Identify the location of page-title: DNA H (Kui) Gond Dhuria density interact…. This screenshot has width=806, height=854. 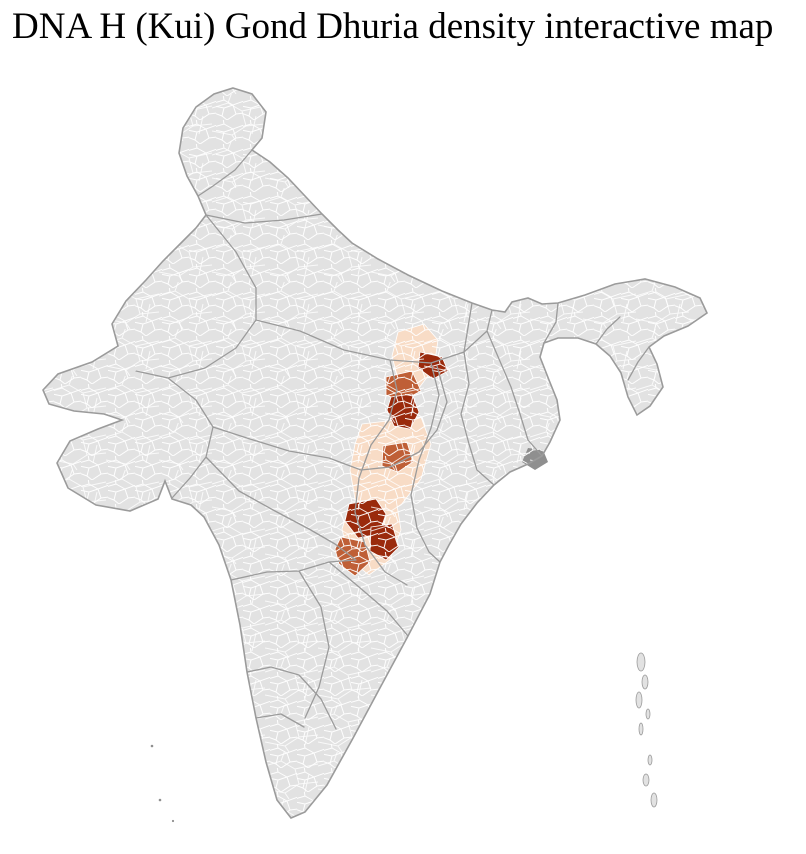
(393, 26).